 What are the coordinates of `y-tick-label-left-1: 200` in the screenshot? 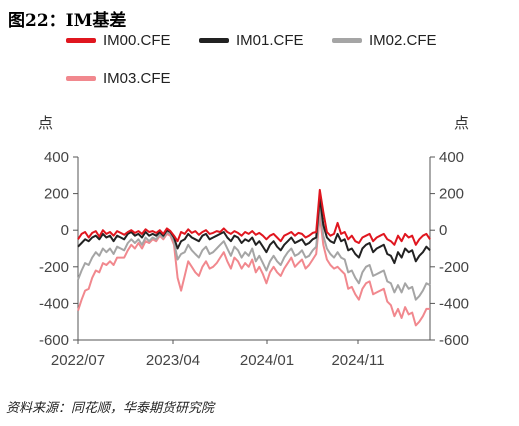 It's located at (56, 194).